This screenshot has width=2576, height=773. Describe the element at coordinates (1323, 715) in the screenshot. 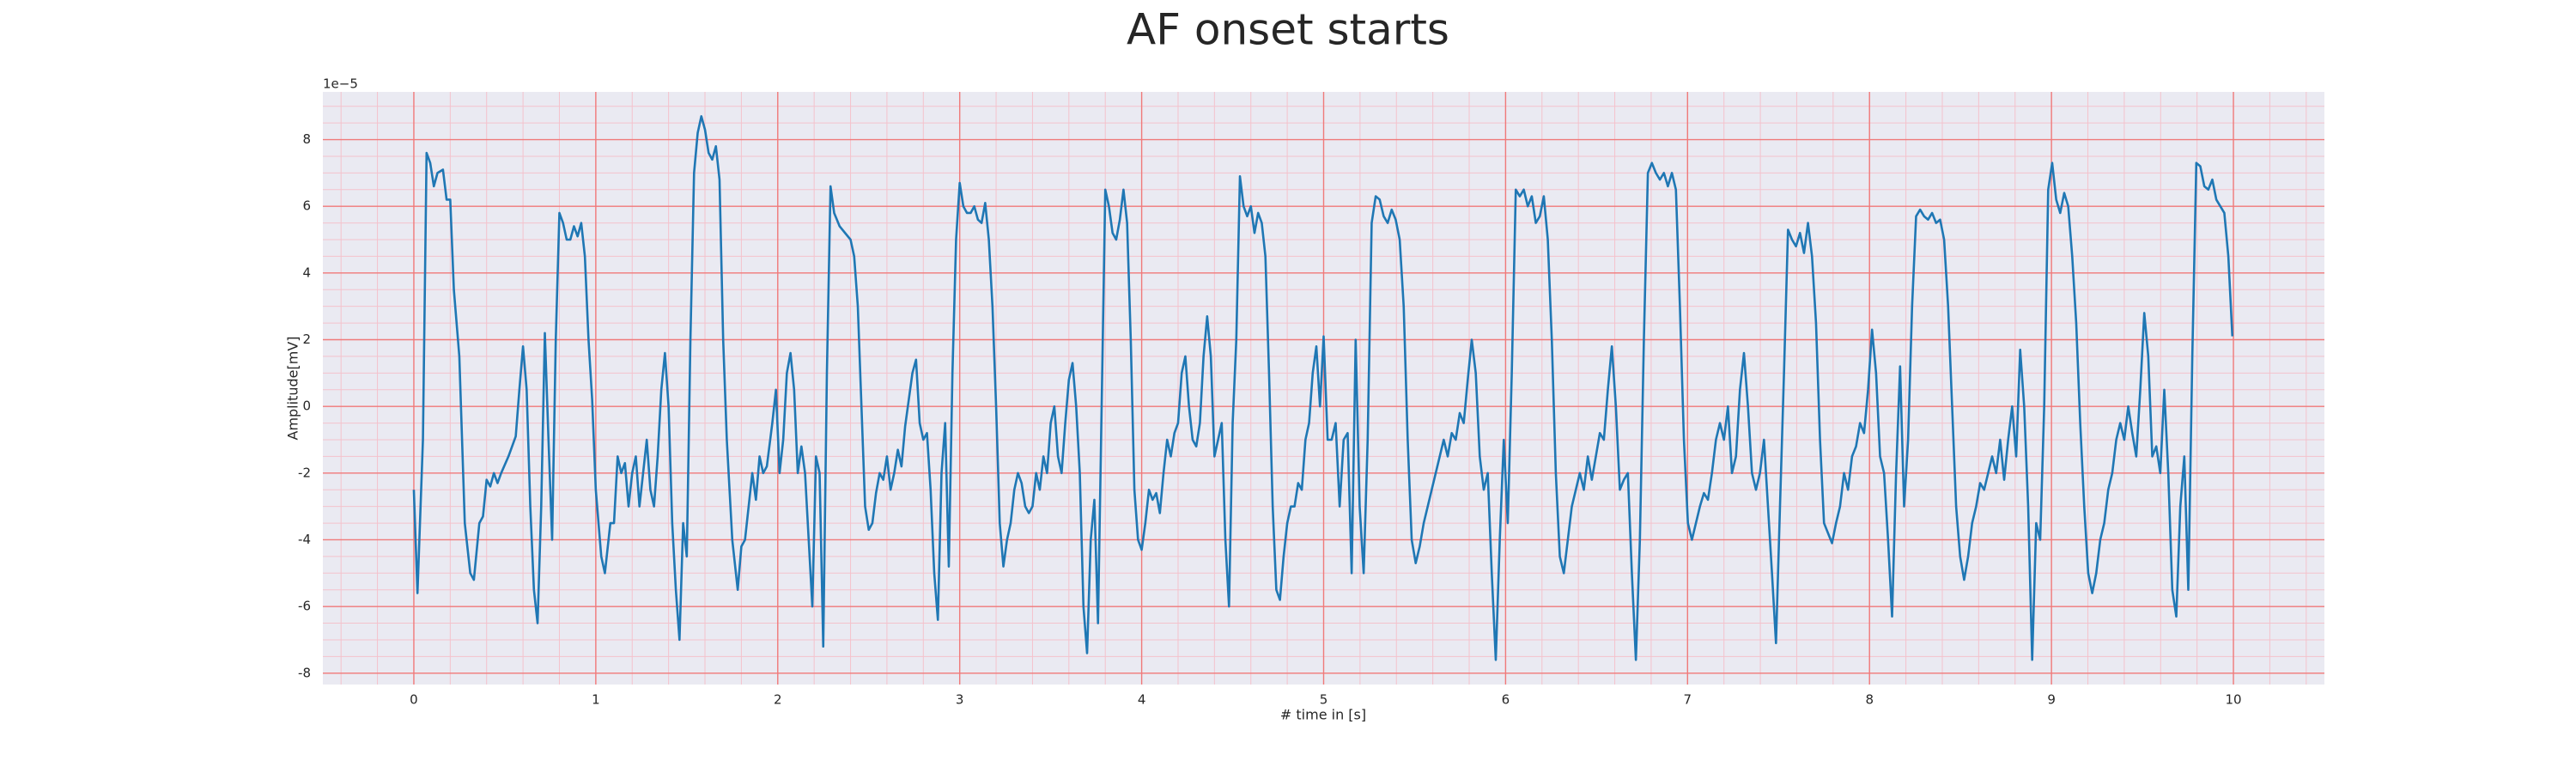

I see `x-axis-label: # time in [s]` at that location.